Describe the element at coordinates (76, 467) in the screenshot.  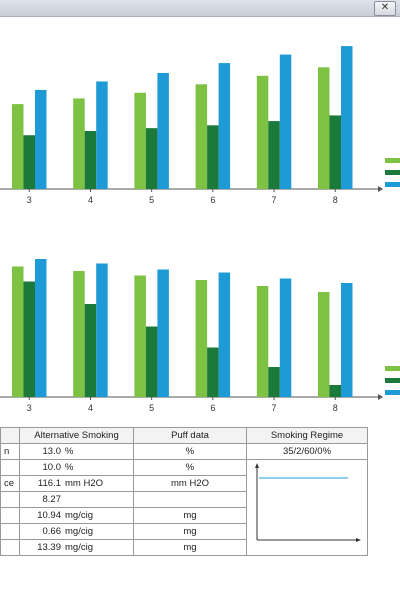
I see `alt-smoking-cell: 10.0%` at that location.